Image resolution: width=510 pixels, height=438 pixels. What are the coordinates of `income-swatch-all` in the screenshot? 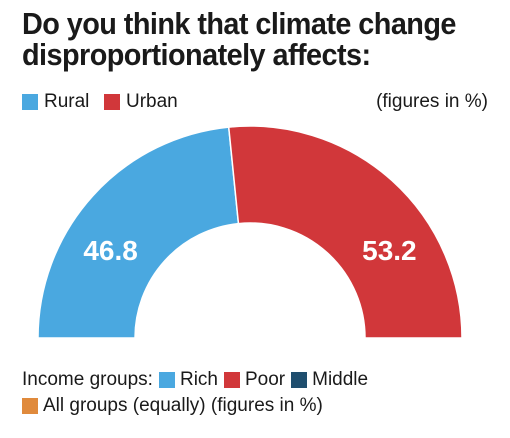 It's located at (30, 406).